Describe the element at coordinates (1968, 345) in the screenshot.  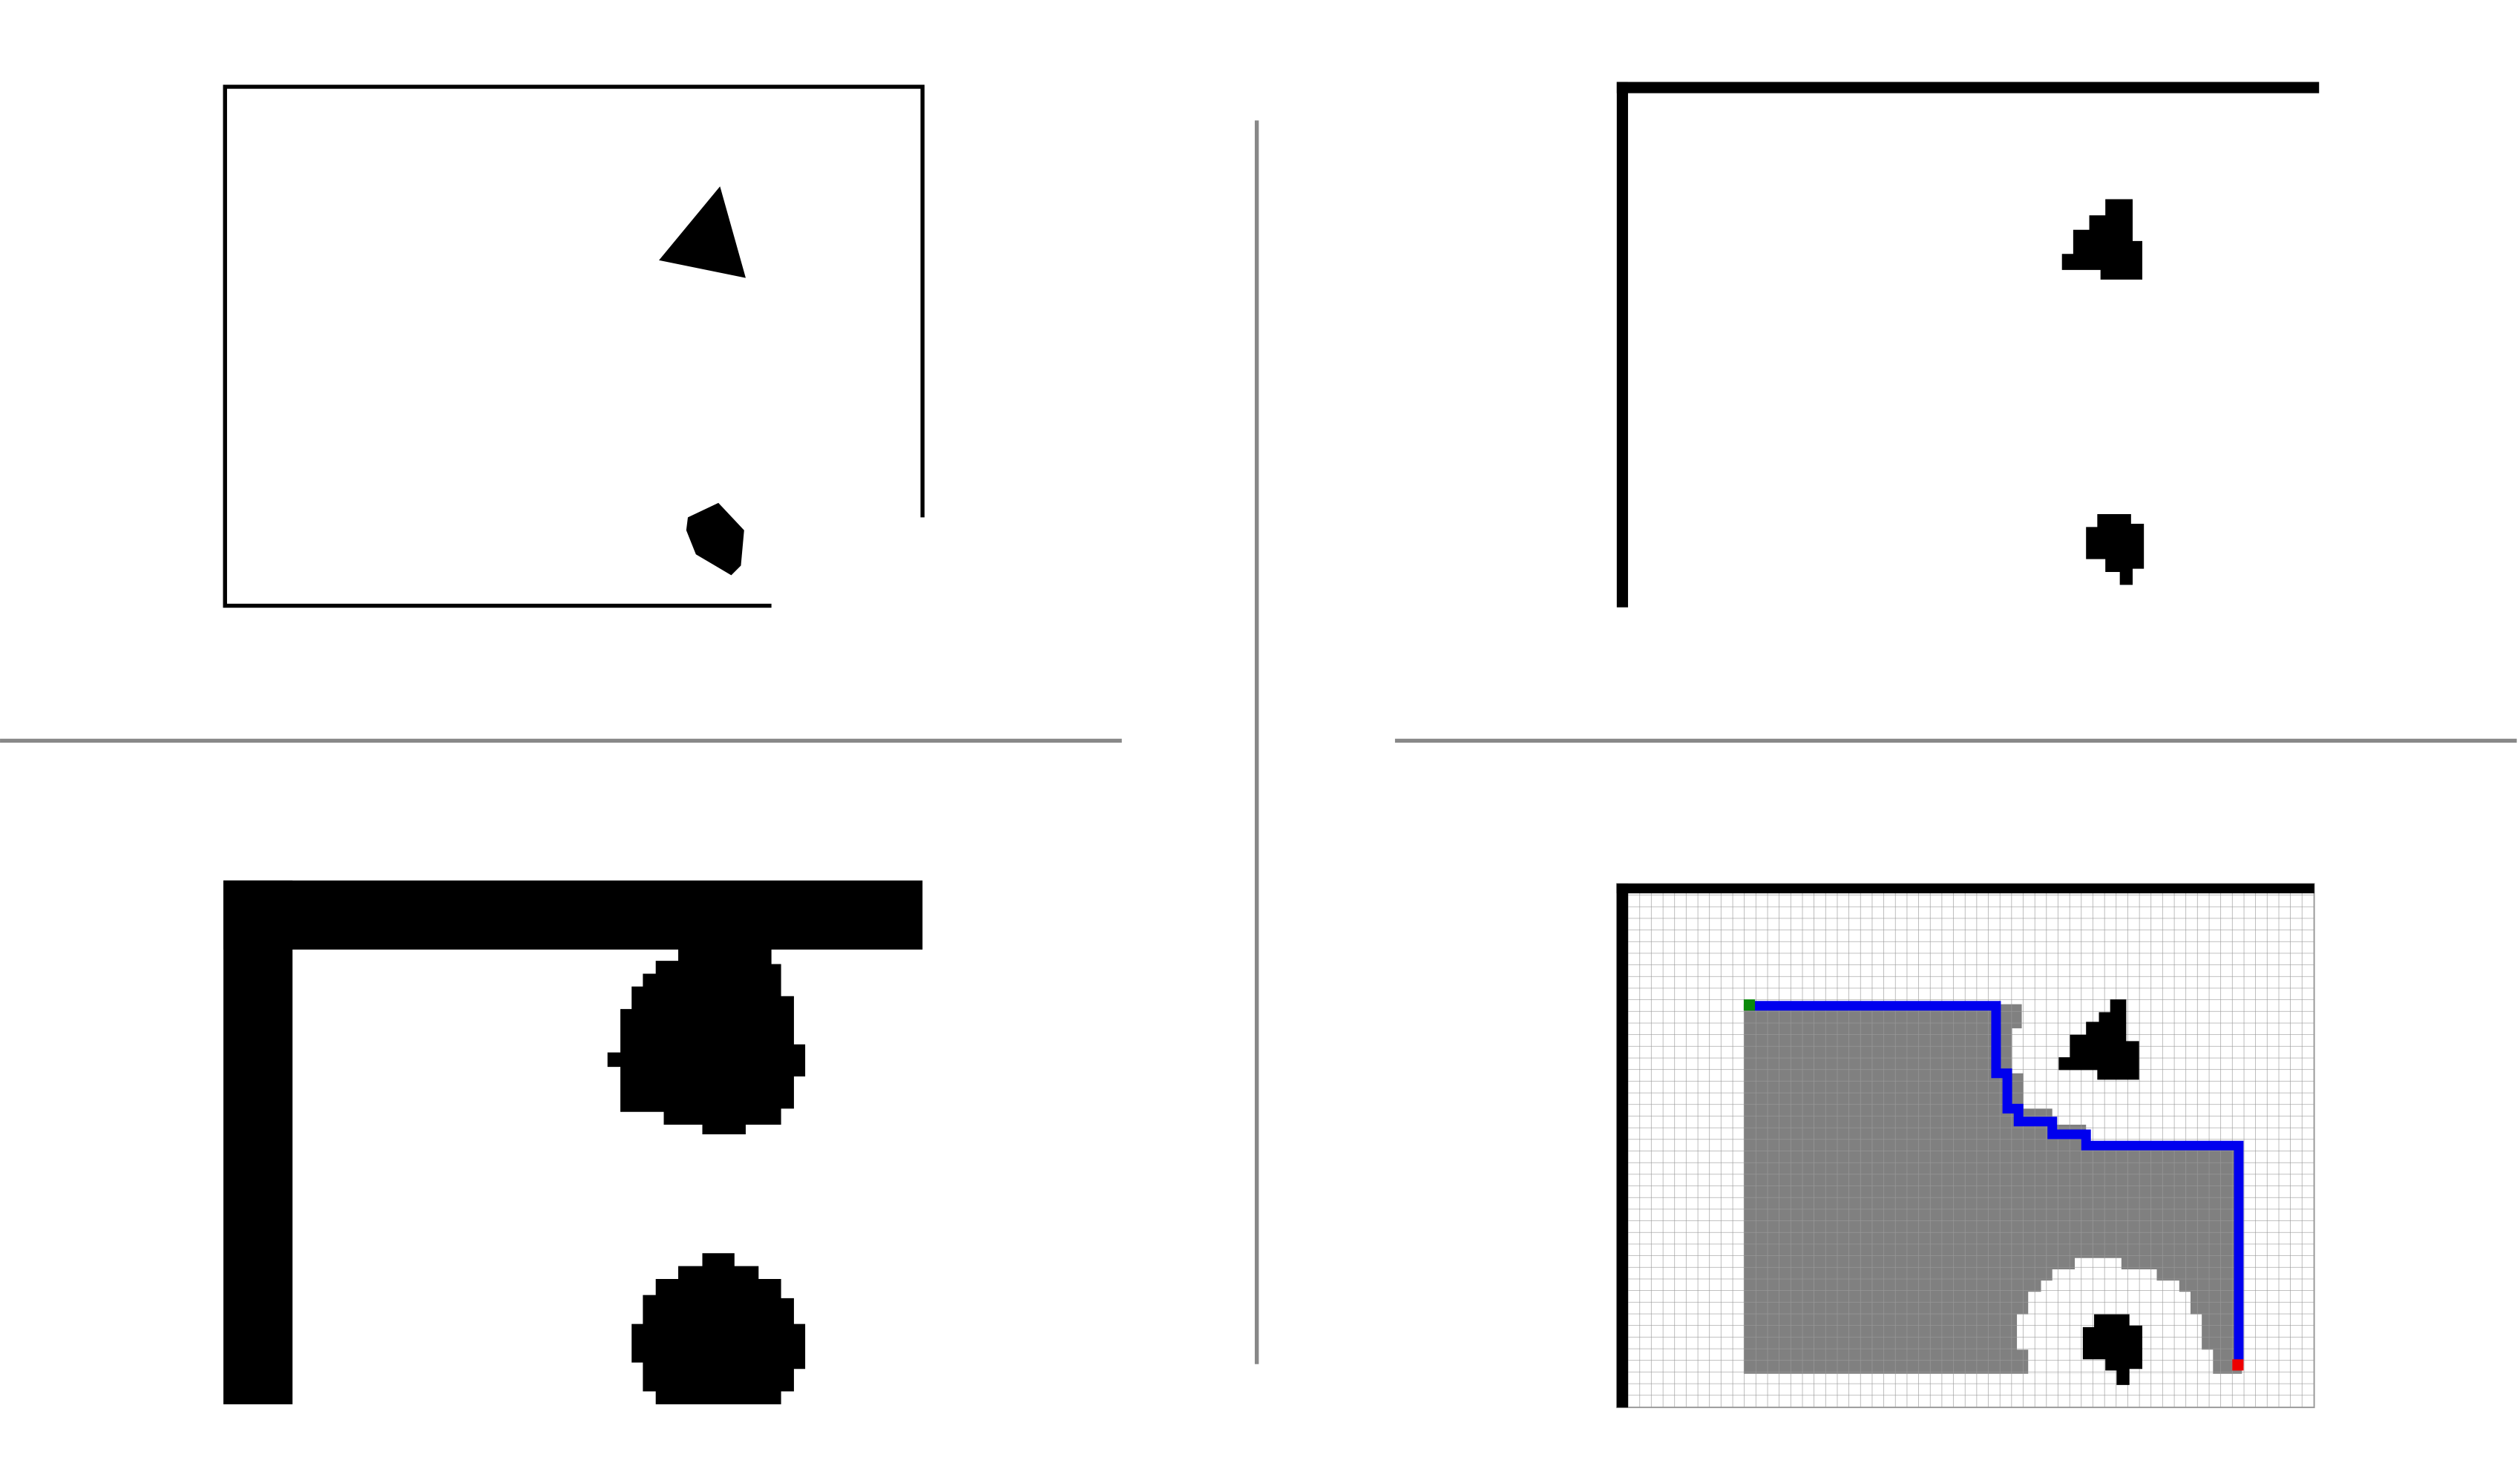
I see `pixel-map` at that location.